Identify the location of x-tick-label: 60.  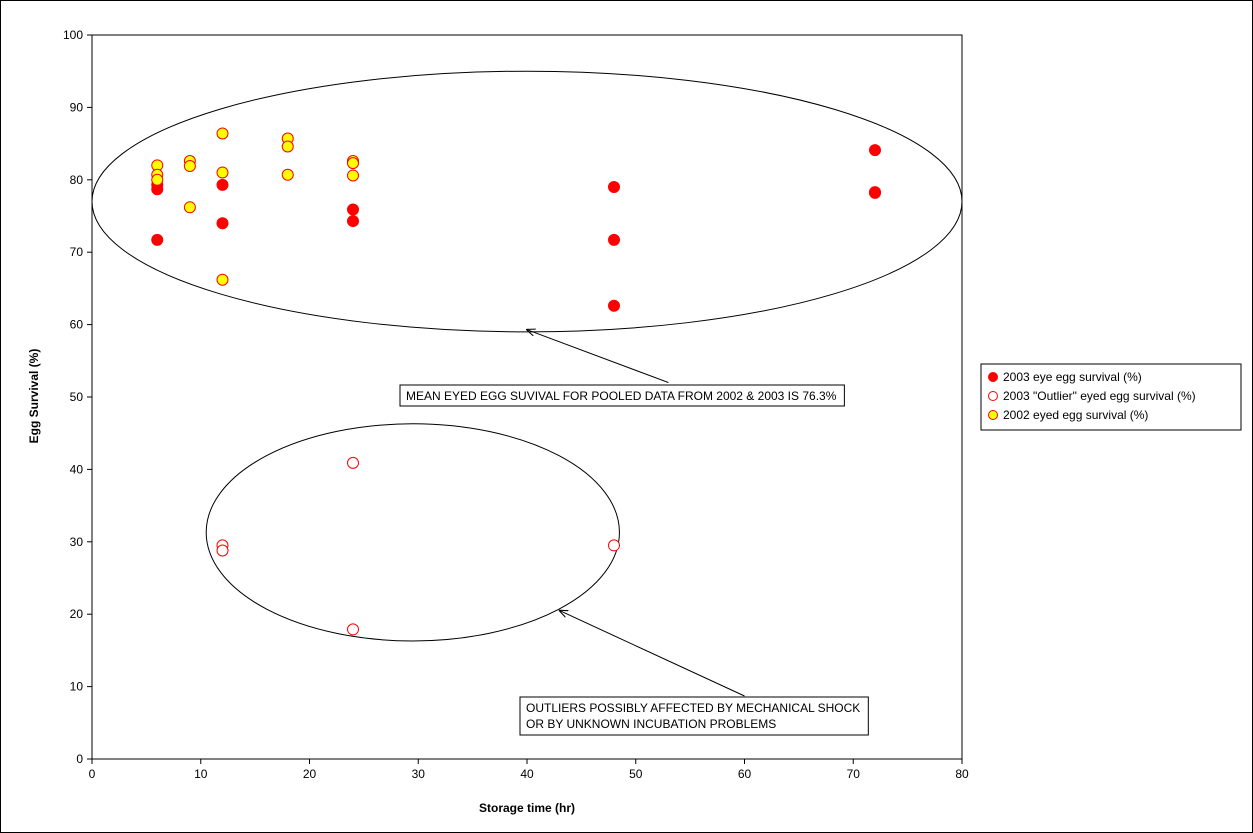
(745, 774).